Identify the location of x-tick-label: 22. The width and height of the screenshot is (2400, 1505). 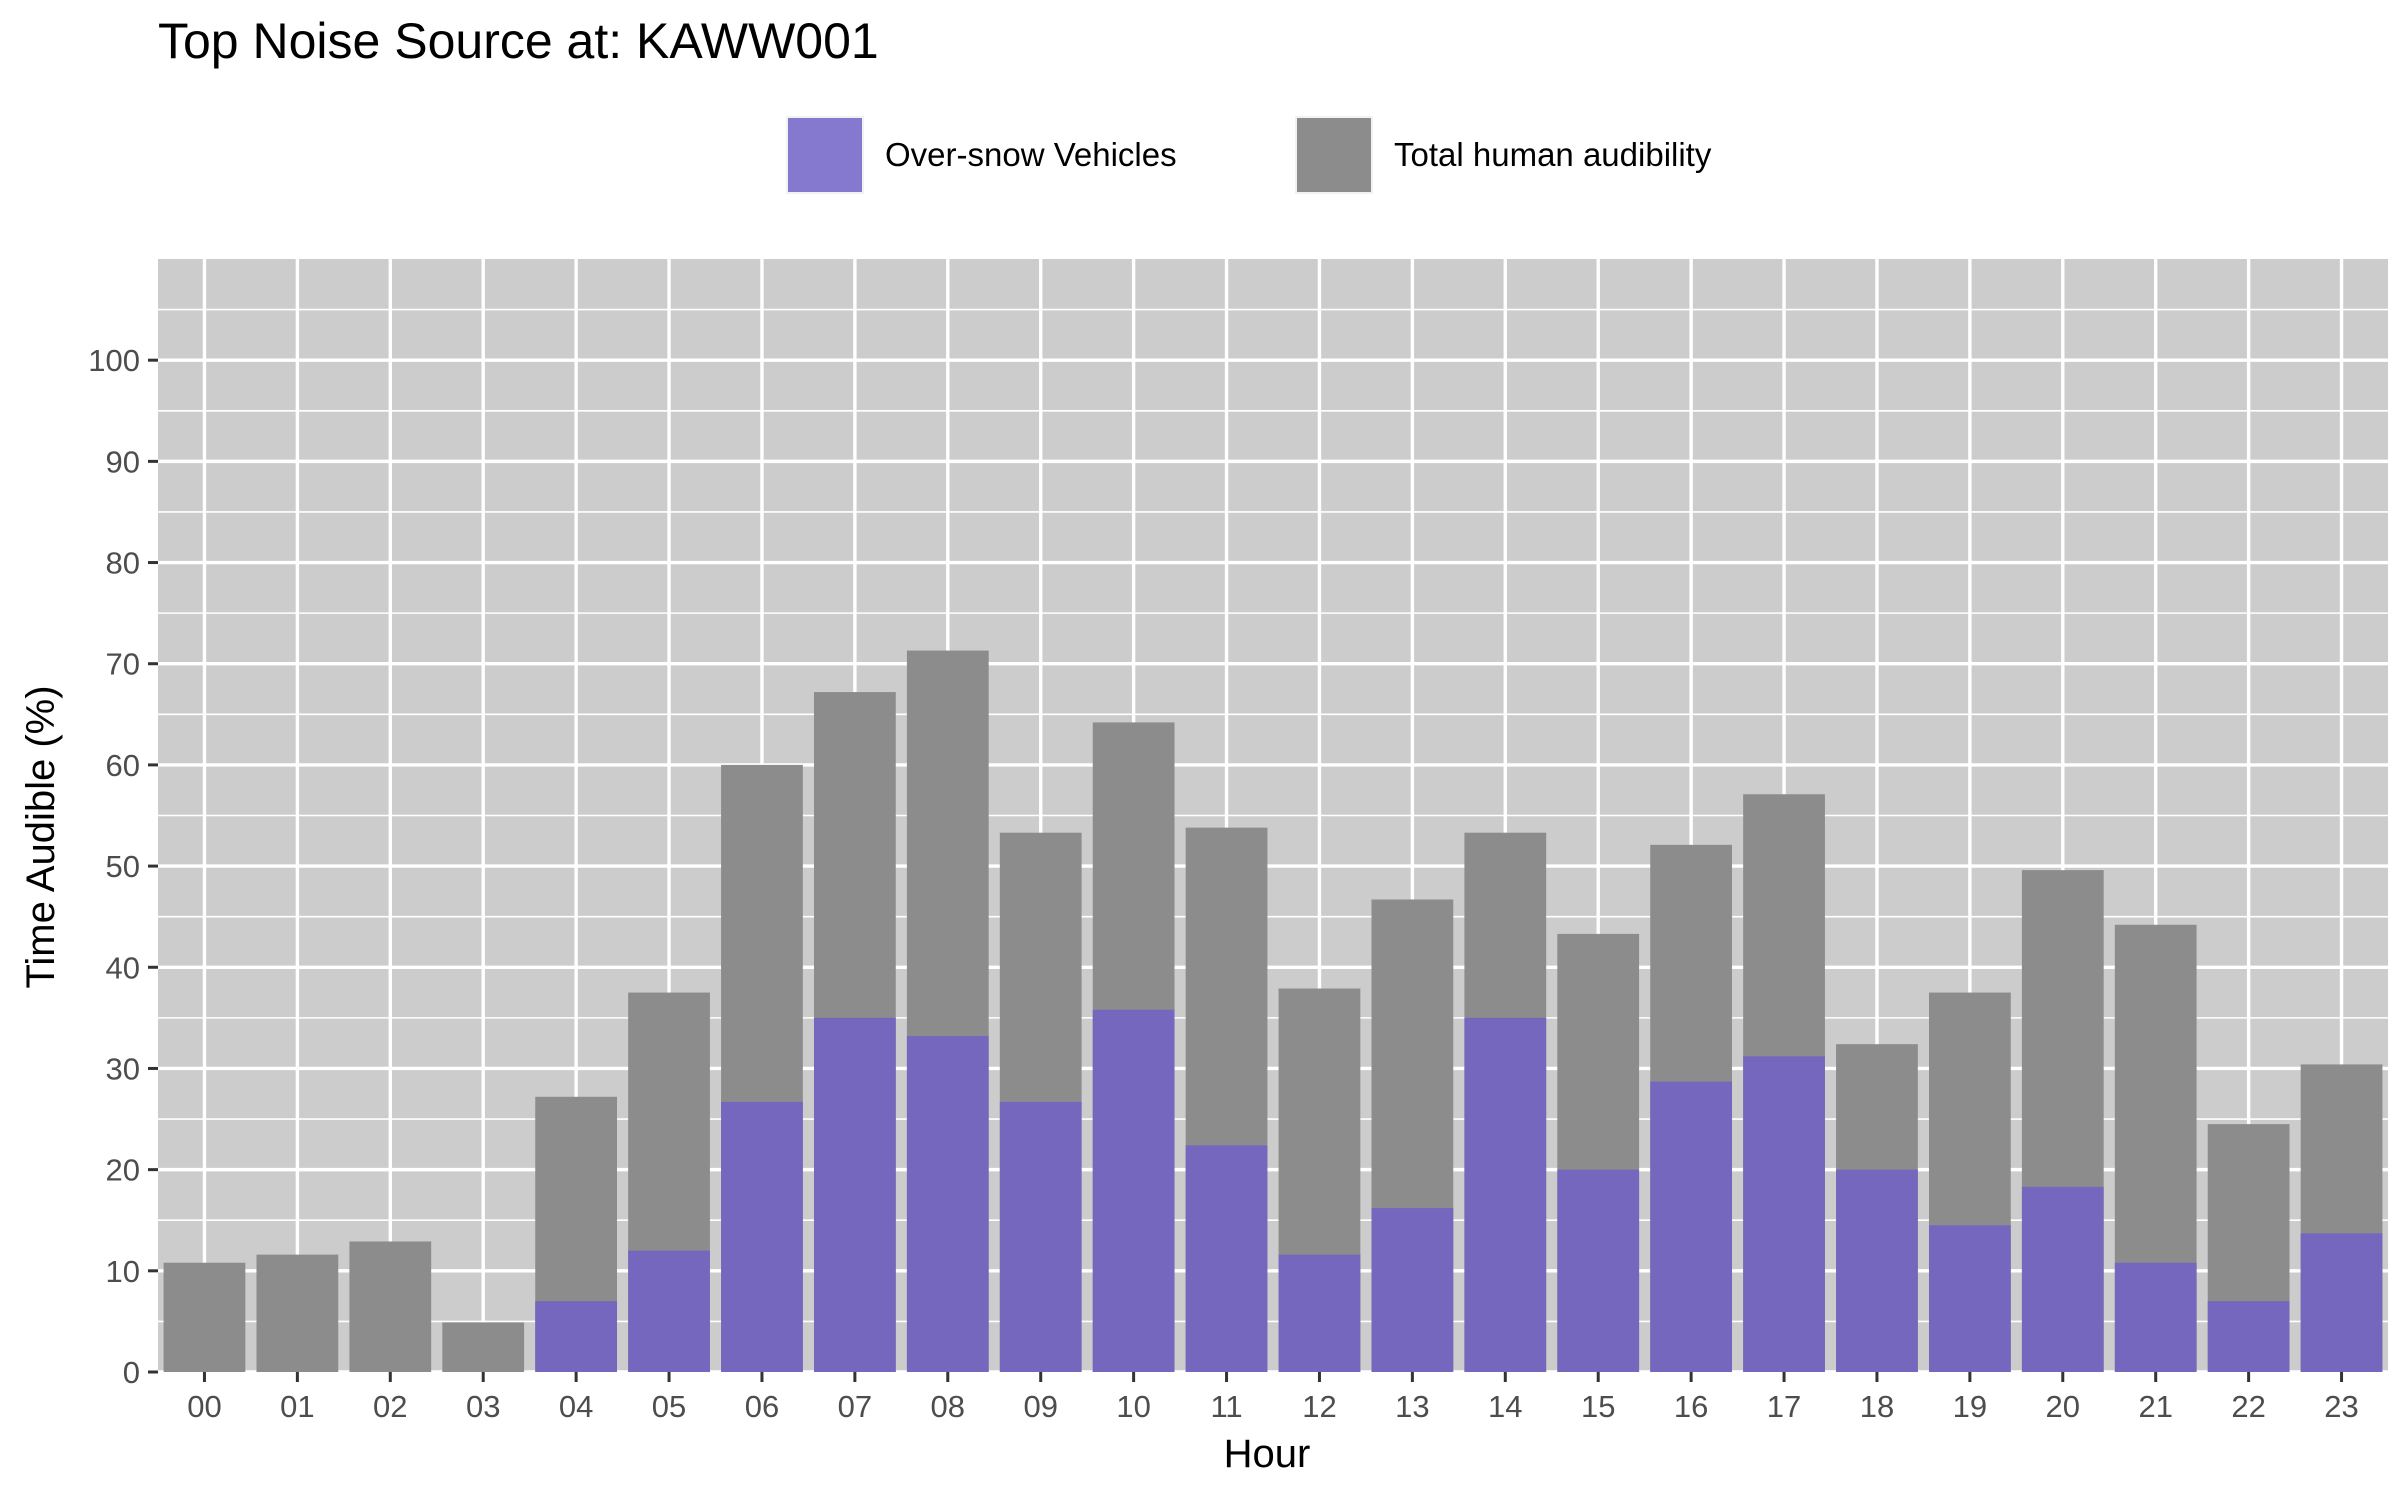
(2248, 1406).